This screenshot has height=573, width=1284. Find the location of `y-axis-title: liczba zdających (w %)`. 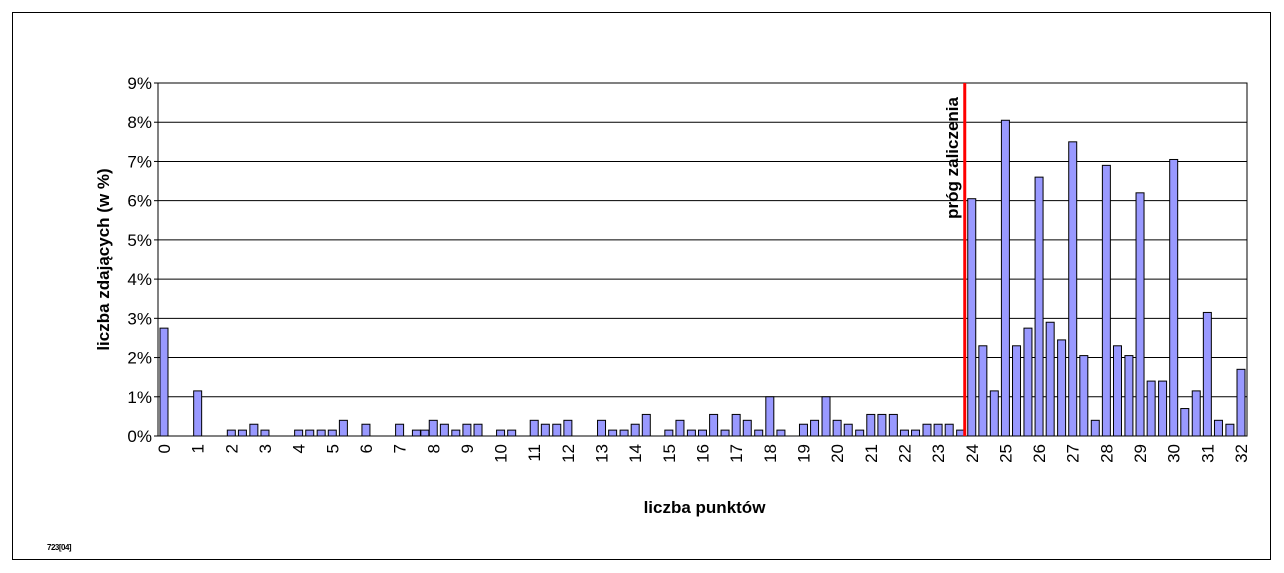

y-axis-title: liczba zdających (w %) is located at coordinates (103, 259).